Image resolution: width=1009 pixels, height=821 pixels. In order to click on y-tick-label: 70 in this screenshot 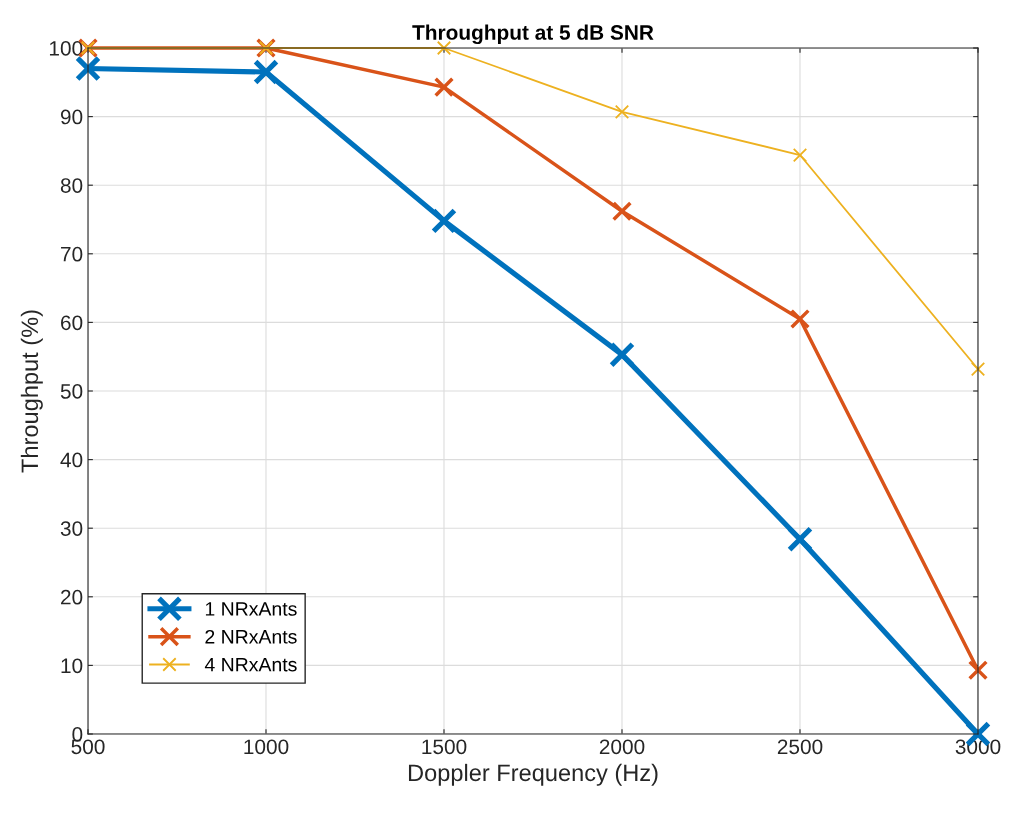, I will do `click(72, 254)`.